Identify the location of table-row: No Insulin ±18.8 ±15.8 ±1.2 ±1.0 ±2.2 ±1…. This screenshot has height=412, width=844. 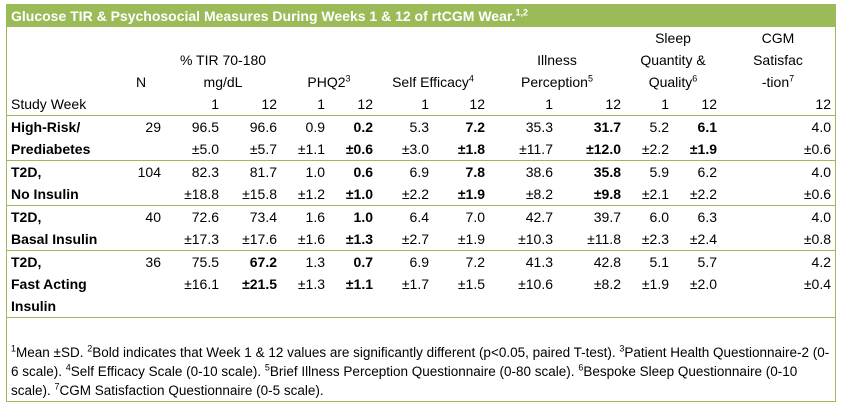
(421, 194).